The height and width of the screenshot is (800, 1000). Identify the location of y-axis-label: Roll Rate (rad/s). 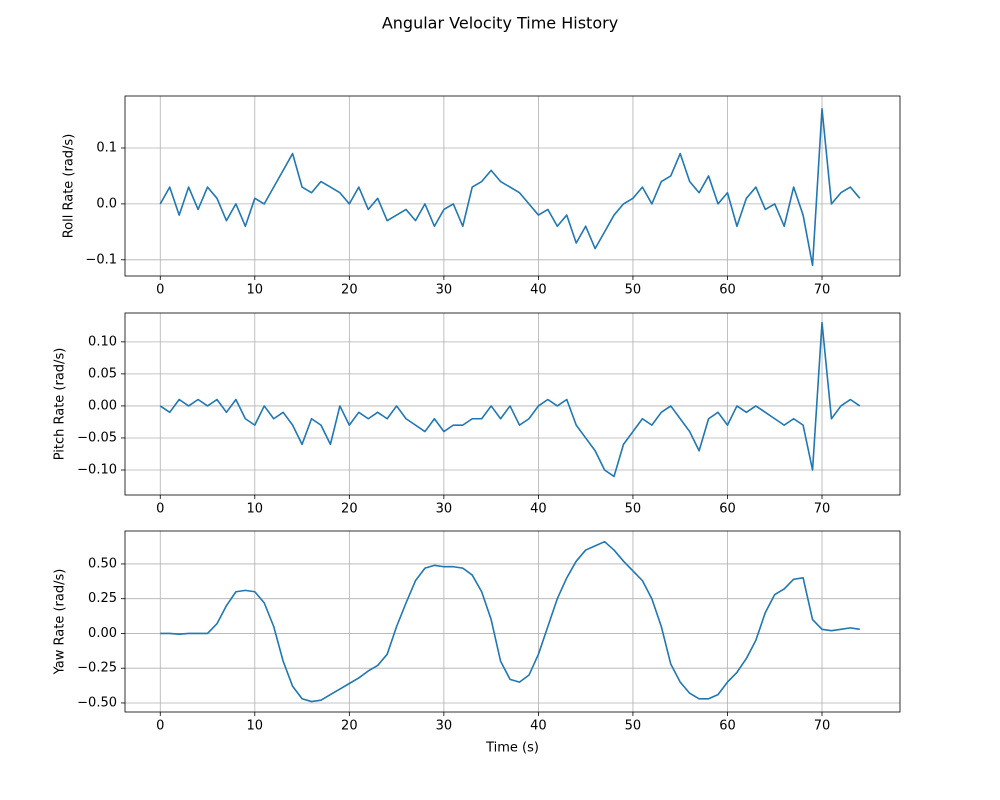
(69, 186).